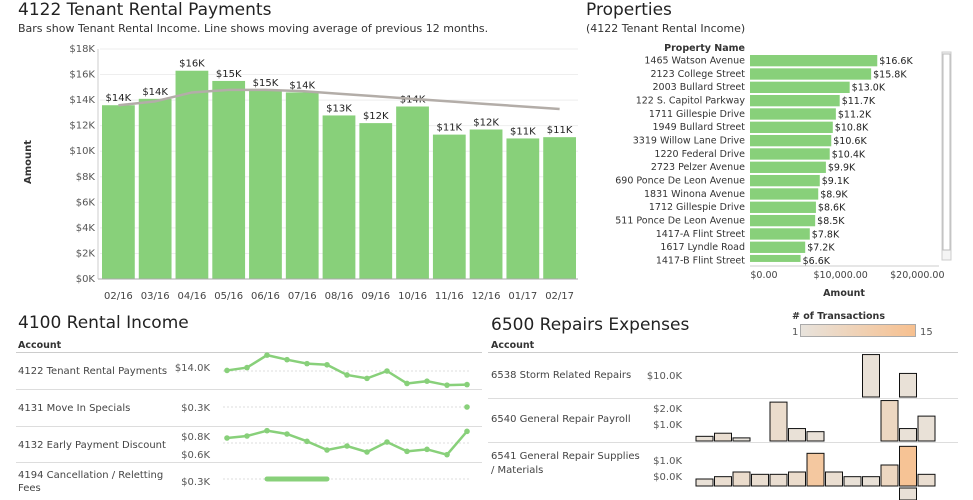  What do you see at coordinates (565, 463) in the screenshot?
I see `repairs-row-label: 6541 General Repair Supplies / Materials` at bounding box center [565, 463].